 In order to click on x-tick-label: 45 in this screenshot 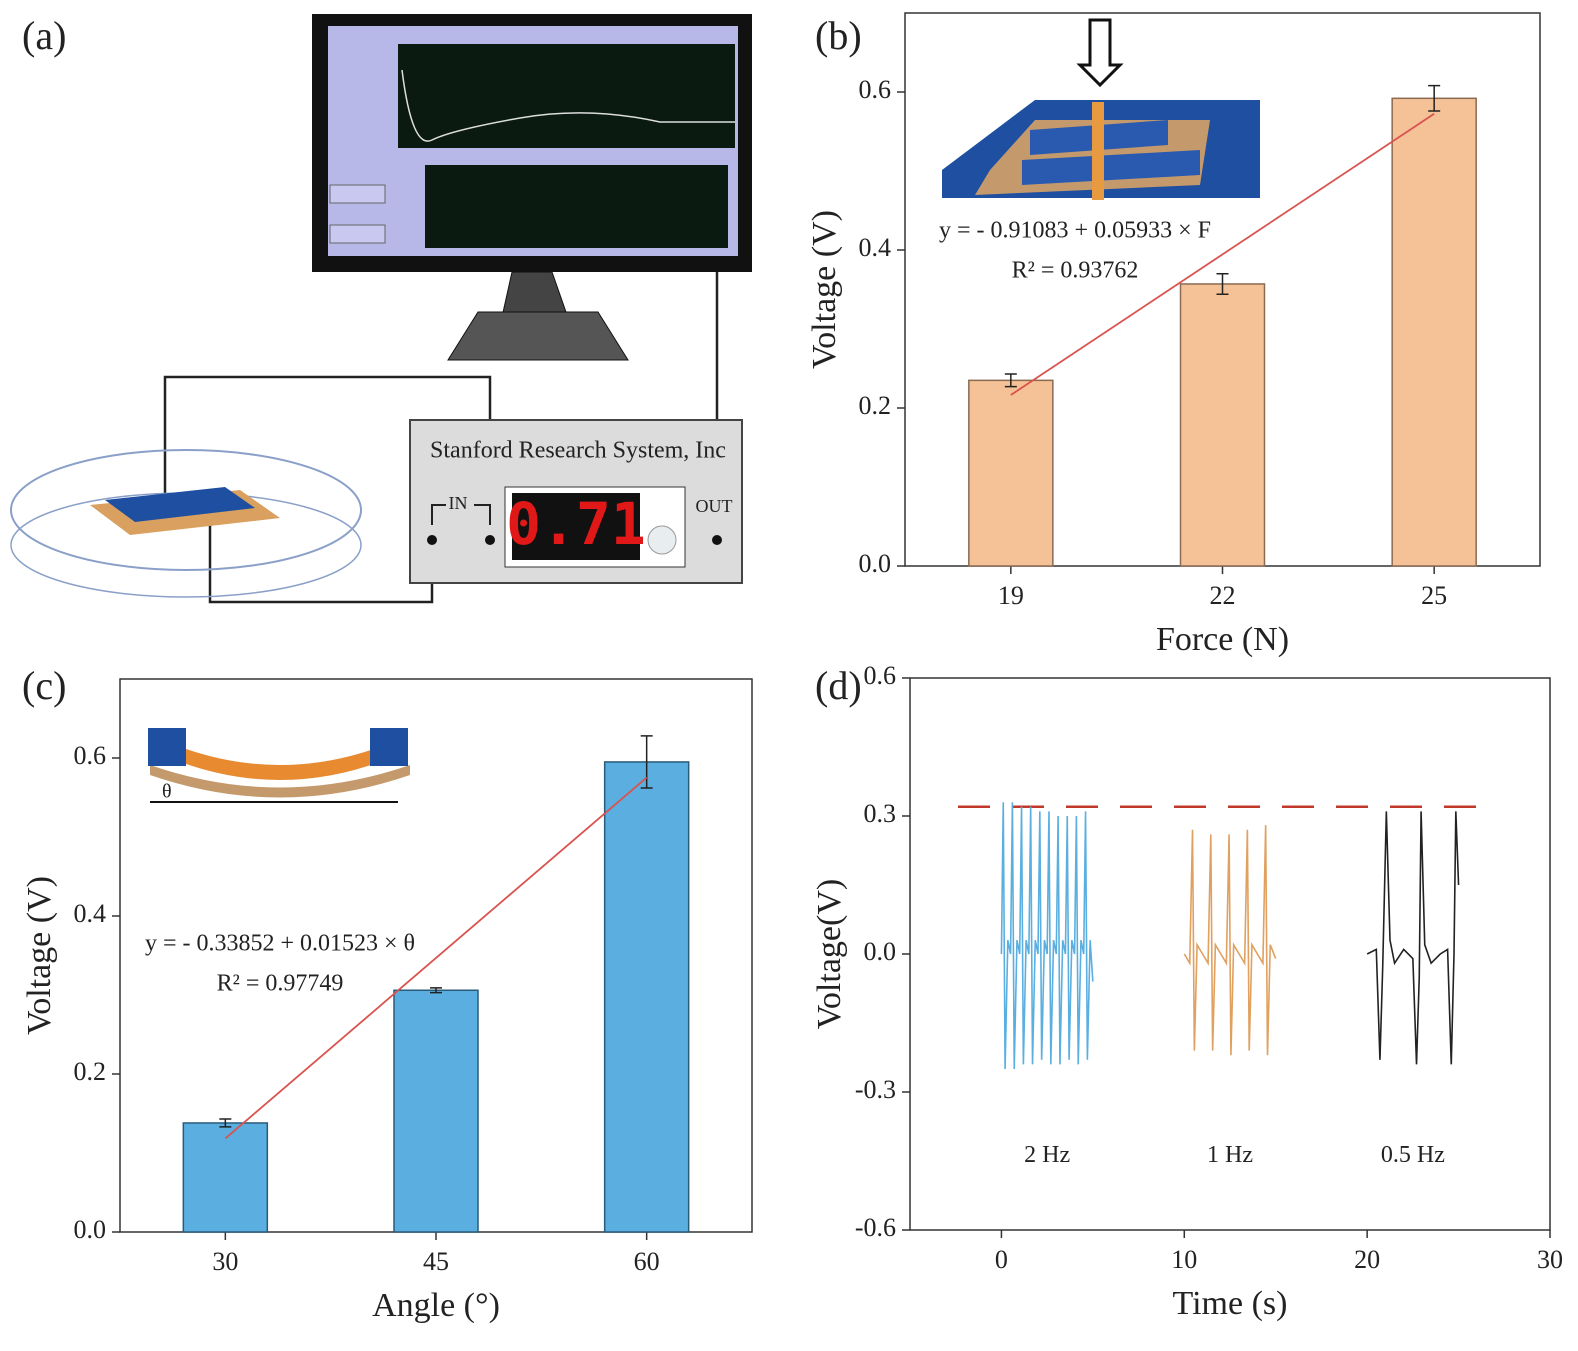, I will do `click(436, 1261)`.